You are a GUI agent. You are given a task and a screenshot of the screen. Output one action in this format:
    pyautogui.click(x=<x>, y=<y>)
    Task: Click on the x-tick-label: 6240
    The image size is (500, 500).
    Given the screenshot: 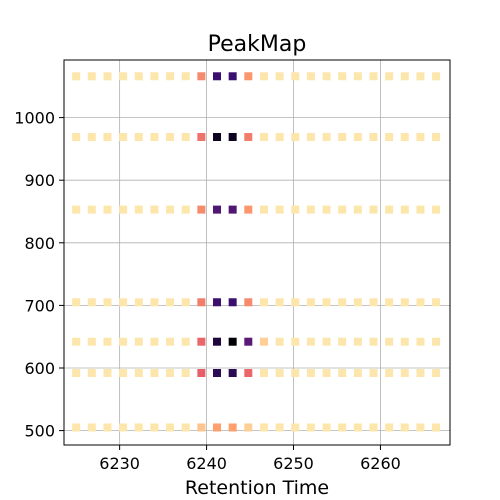 What is the action you would take?
    pyautogui.click(x=206, y=463)
    